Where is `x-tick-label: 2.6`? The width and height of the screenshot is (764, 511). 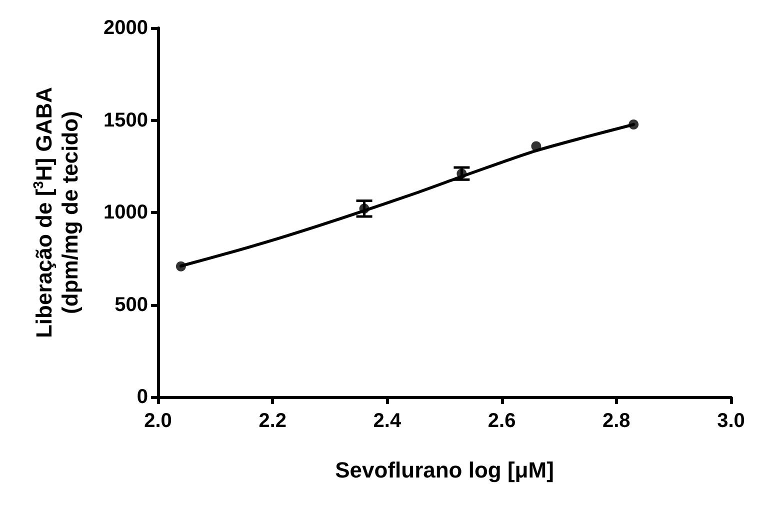
x-tick-label: 2.6 is located at coordinates (502, 421).